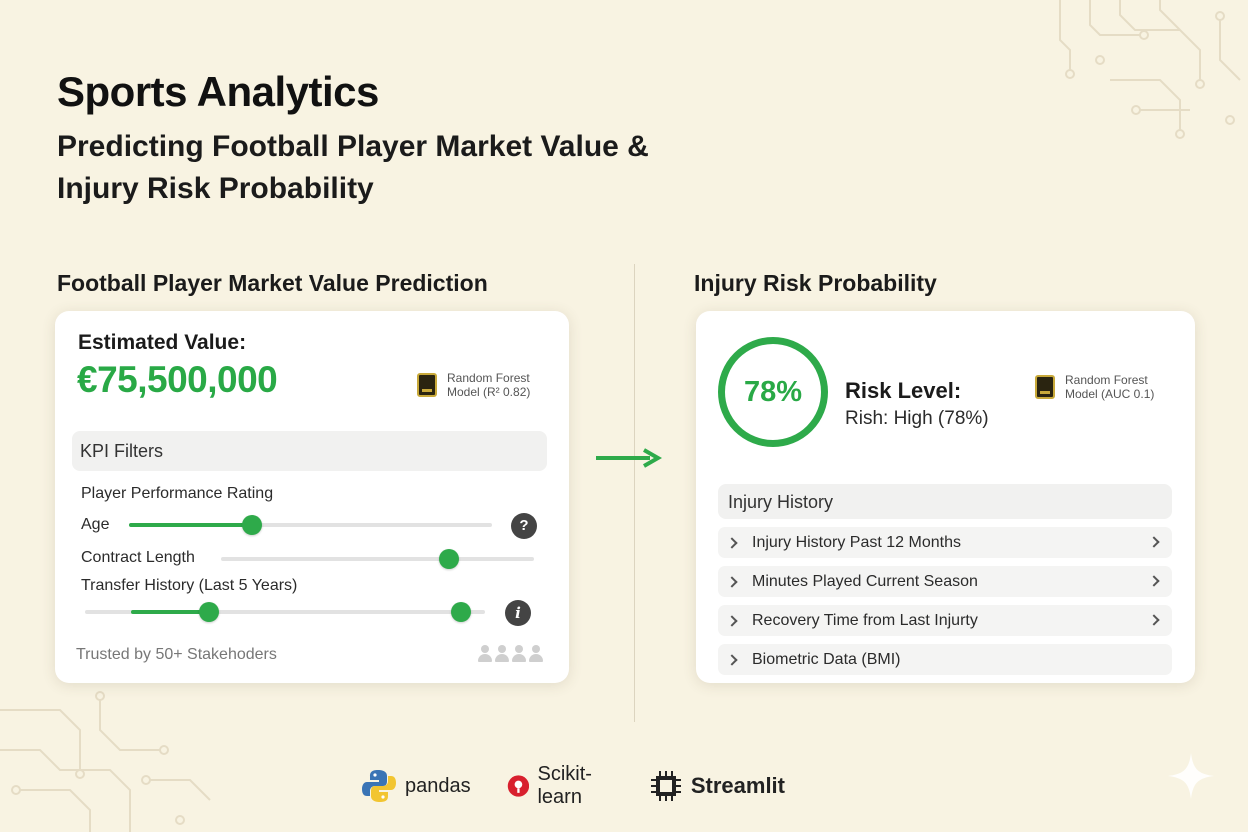  Describe the element at coordinates (945, 659) in the screenshot. I see `list-item: Biometric Data (BMI)` at that location.